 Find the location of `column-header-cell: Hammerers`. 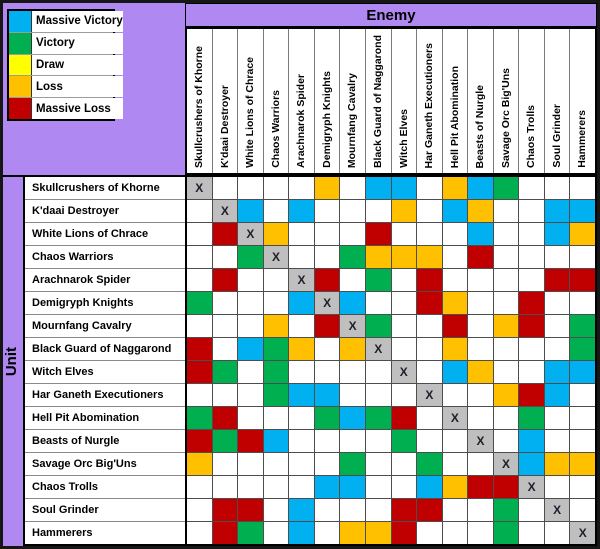

column-header-cell: Hammerers is located at coordinates (582, 101).